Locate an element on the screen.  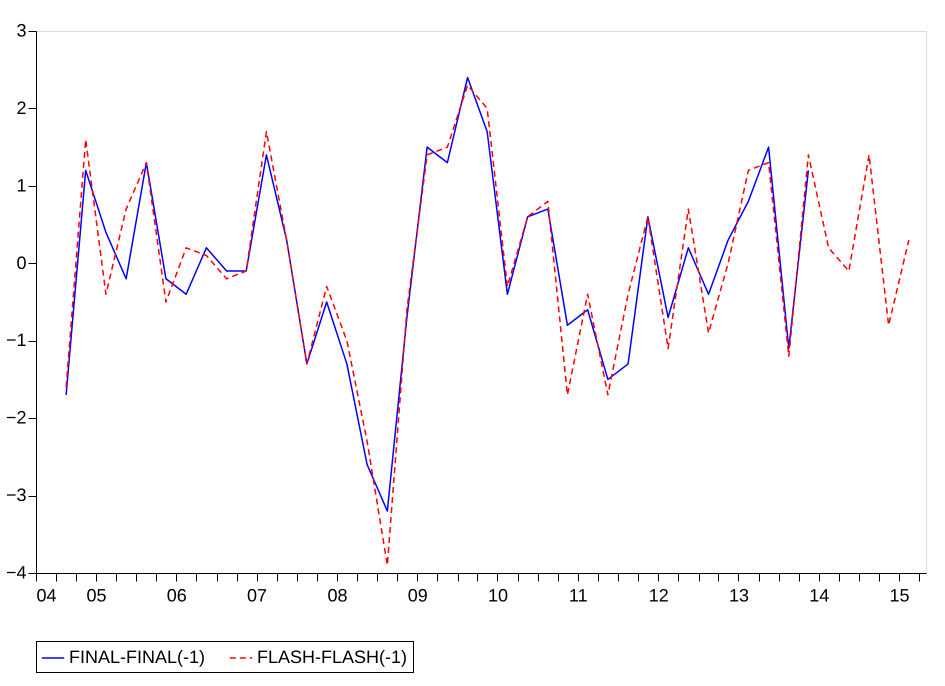
y-tick-label: 2 is located at coordinates (21, 108).